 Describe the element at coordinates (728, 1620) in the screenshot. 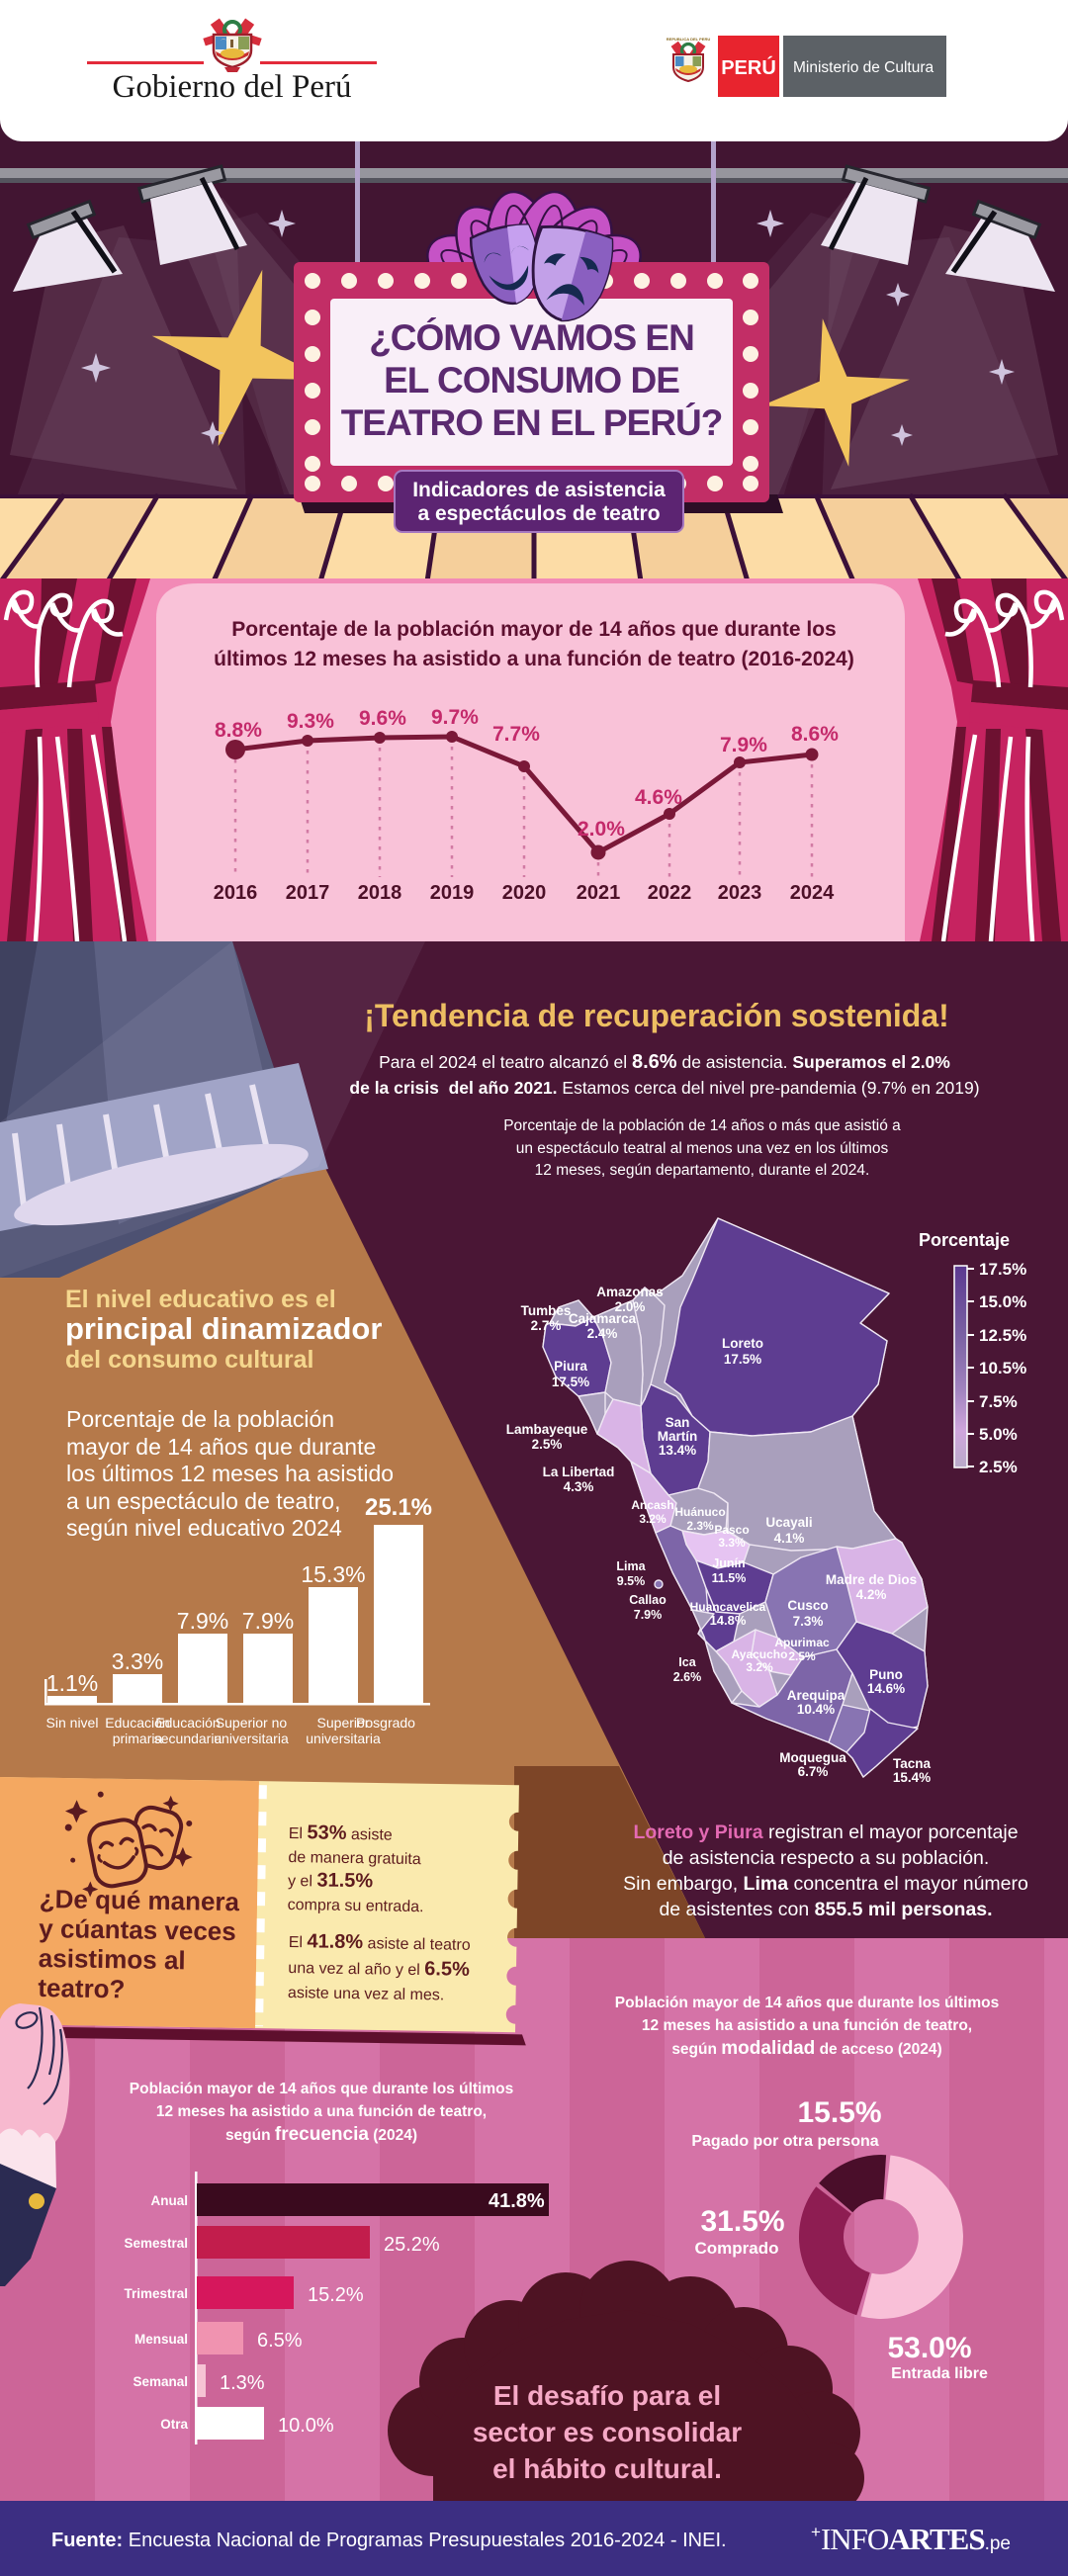

I see `svg-text: 14.8%` at that location.